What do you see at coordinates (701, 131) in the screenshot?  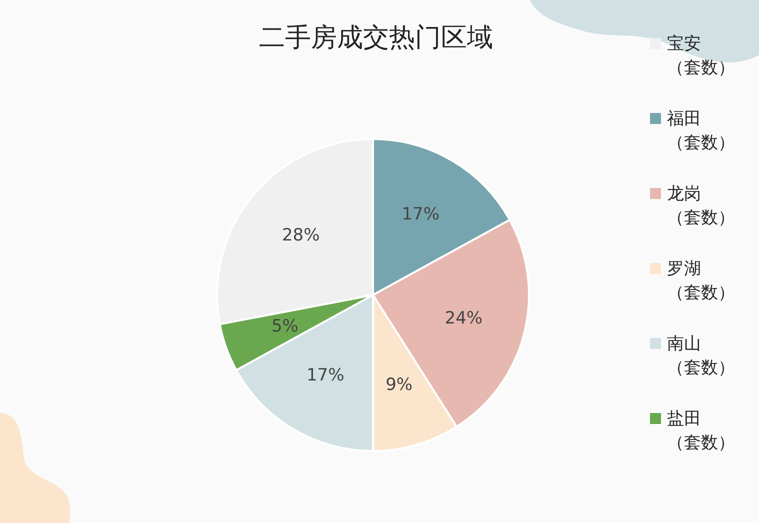 I see `legend-label: 福田（套数）` at bounding box center [701, 131].